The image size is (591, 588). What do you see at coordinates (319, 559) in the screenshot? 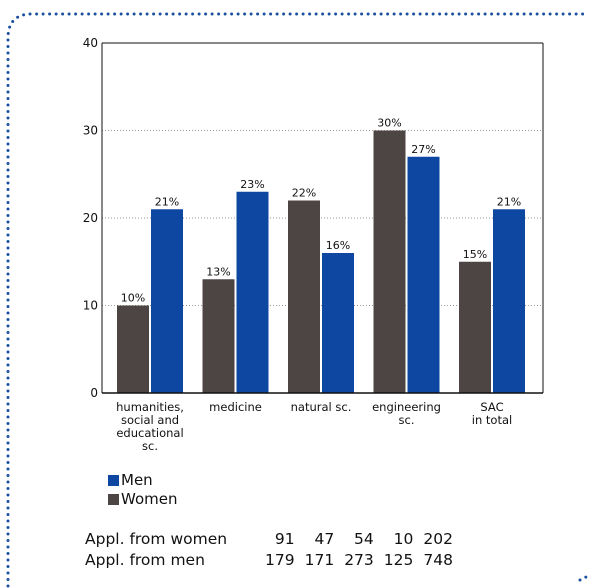
I see `table-cell: 171` at bounding box center [319, 559].